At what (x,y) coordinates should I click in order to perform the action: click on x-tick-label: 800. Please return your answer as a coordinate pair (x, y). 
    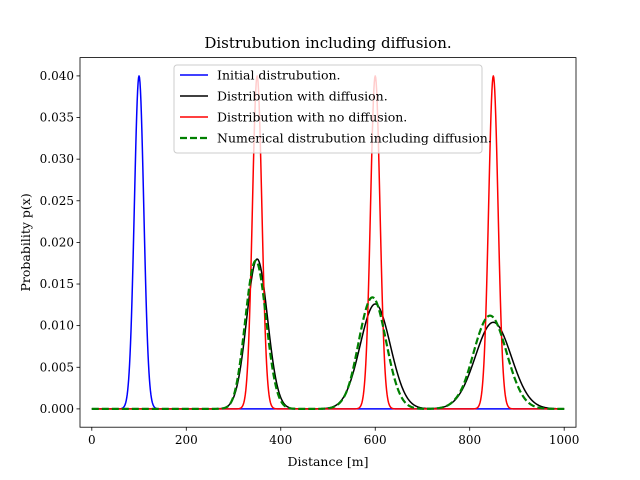
    Looking at the image, I should click on (469, 440).